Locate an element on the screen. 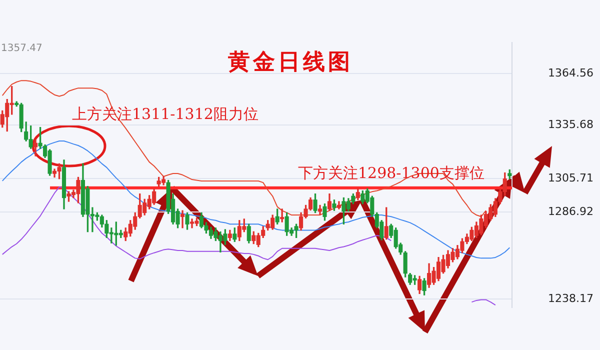 Image resolution: width=600 pixels, height=350 pixels. y-tick-label: 1335.68 is located at coordinates (571, 125).